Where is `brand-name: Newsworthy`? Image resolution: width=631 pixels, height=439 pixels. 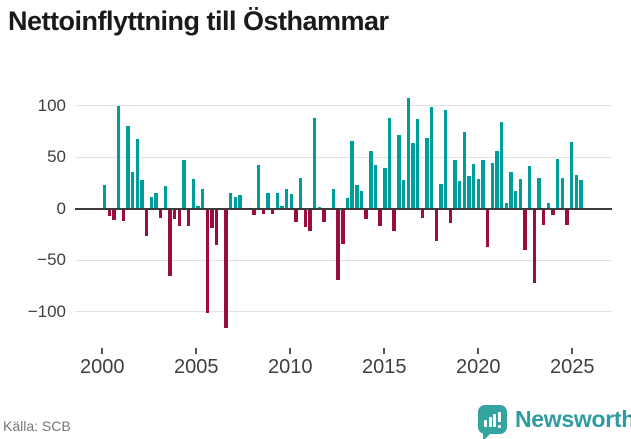 brand-name: Newsworthy is located at coordinates (573, 419).